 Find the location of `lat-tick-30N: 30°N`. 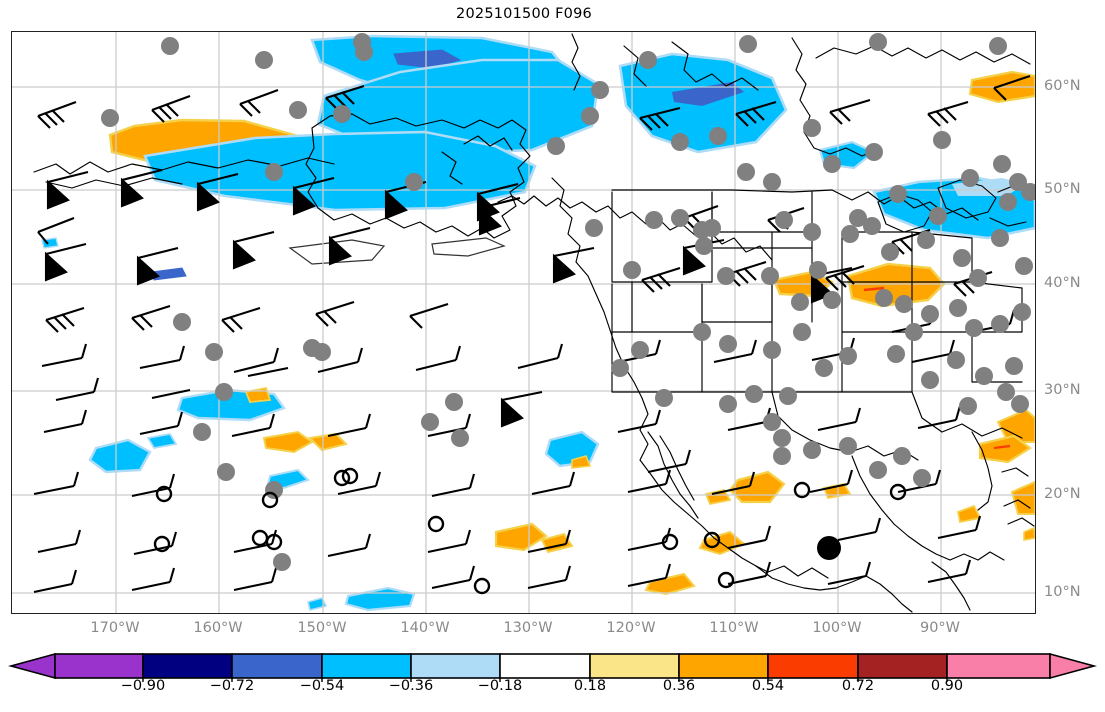

lat-tick-30N: 30°N is located at coordinates (1062, 390).